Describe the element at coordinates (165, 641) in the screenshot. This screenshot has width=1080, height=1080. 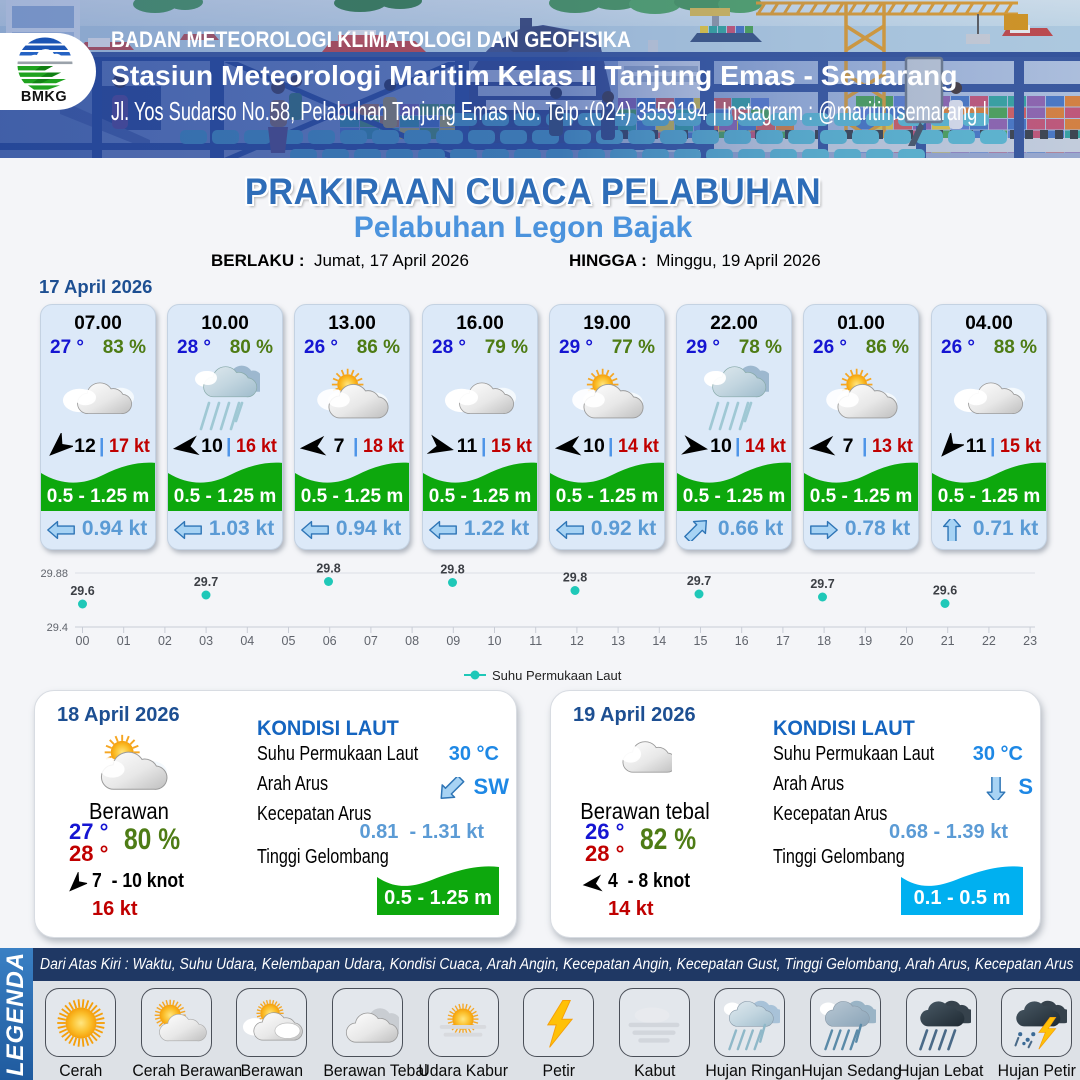
I see `svg-text: 02` at that location.